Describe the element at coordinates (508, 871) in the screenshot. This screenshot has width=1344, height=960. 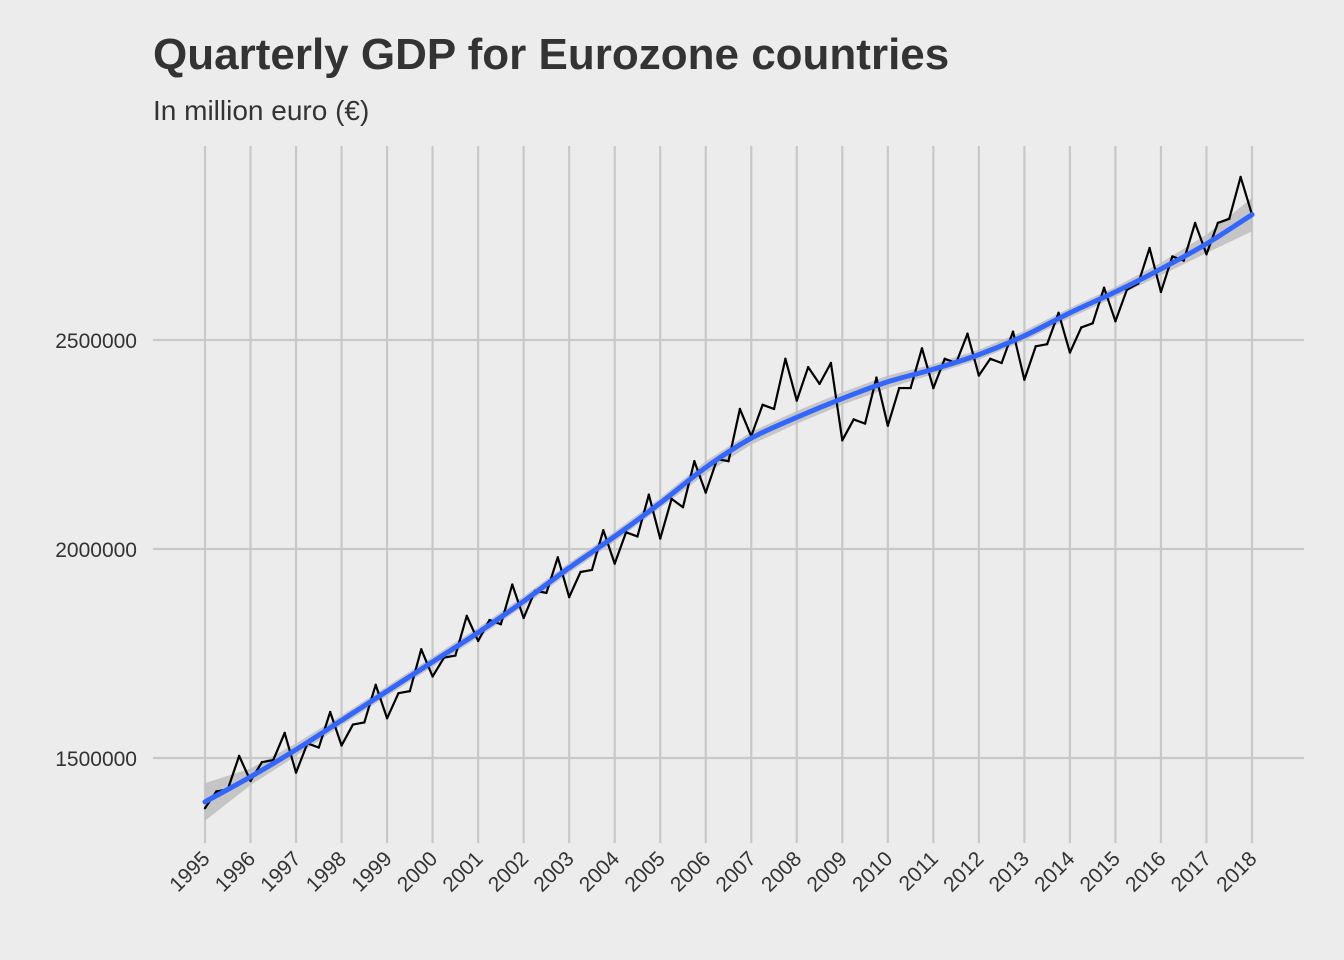
I see `x-tick-label: 2002` at that location.